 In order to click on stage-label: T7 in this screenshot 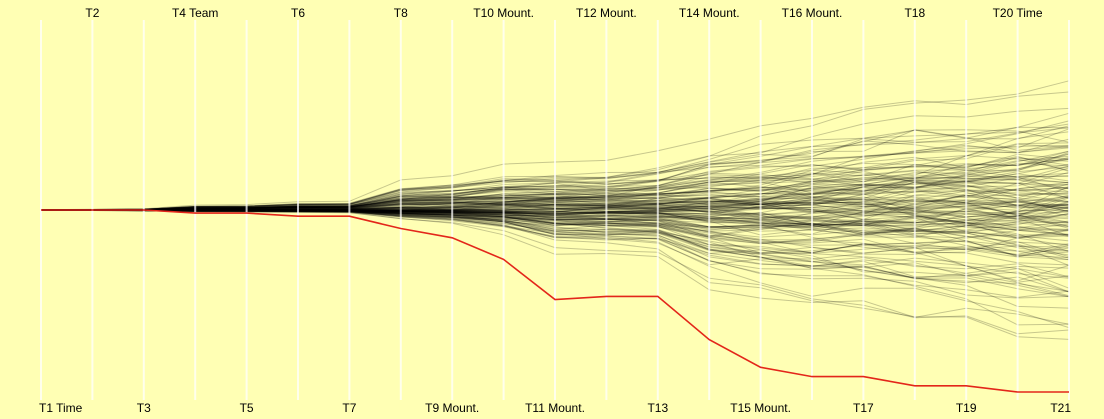, I will do `click(349, 408)`.